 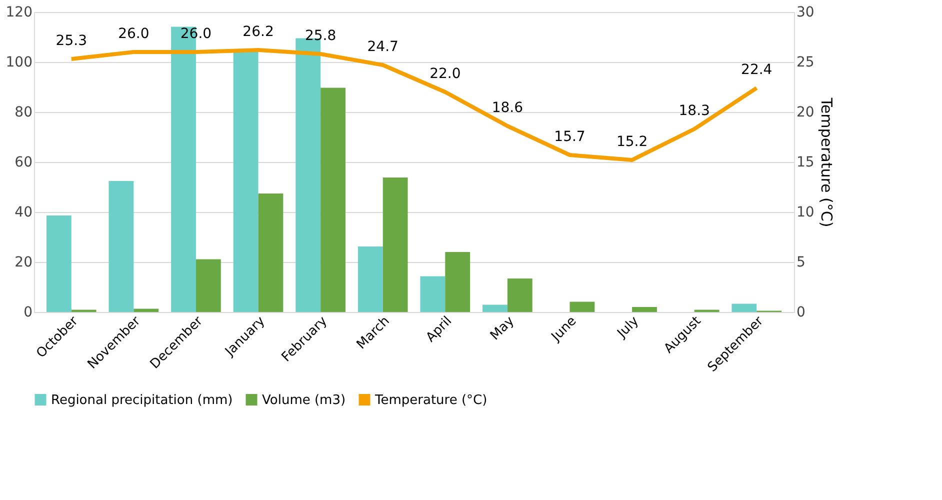 I want to click on data-label: 25.3, so click(x=71, y=41).